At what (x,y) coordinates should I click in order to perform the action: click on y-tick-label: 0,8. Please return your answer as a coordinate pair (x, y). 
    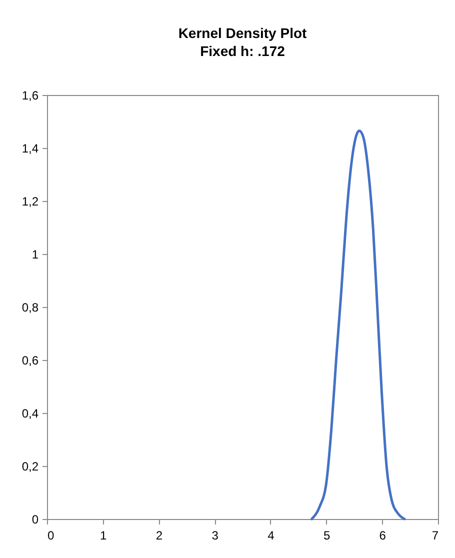
    Looking at the image, I should click on (30, 307).